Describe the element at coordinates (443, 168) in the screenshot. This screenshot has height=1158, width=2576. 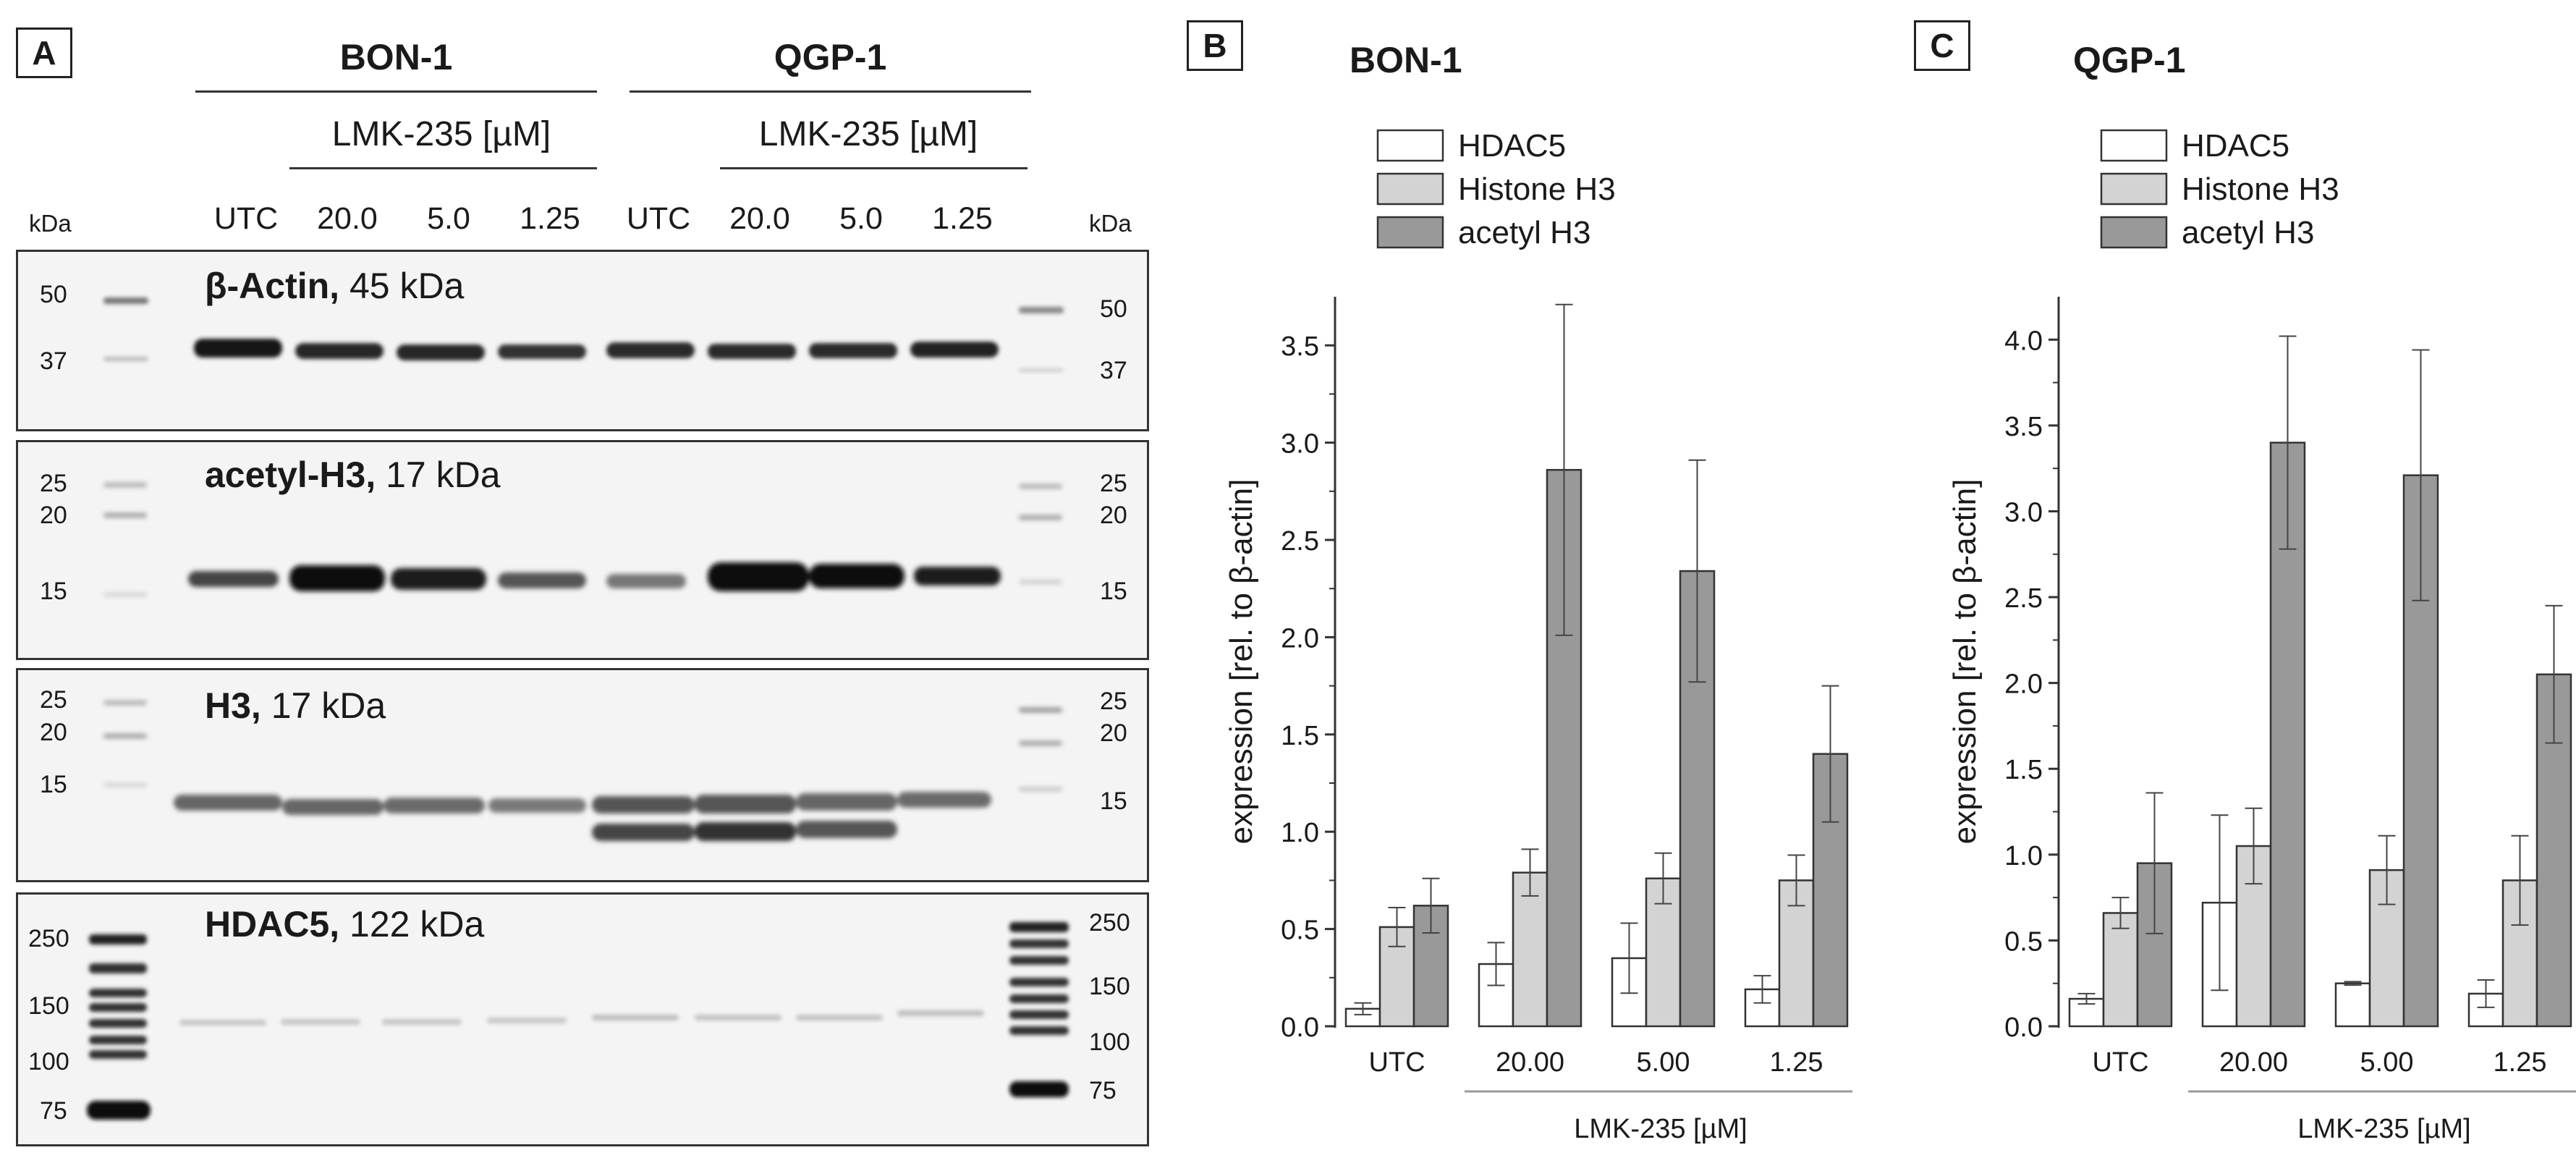
I see `treatment-line-bon1` at that location.